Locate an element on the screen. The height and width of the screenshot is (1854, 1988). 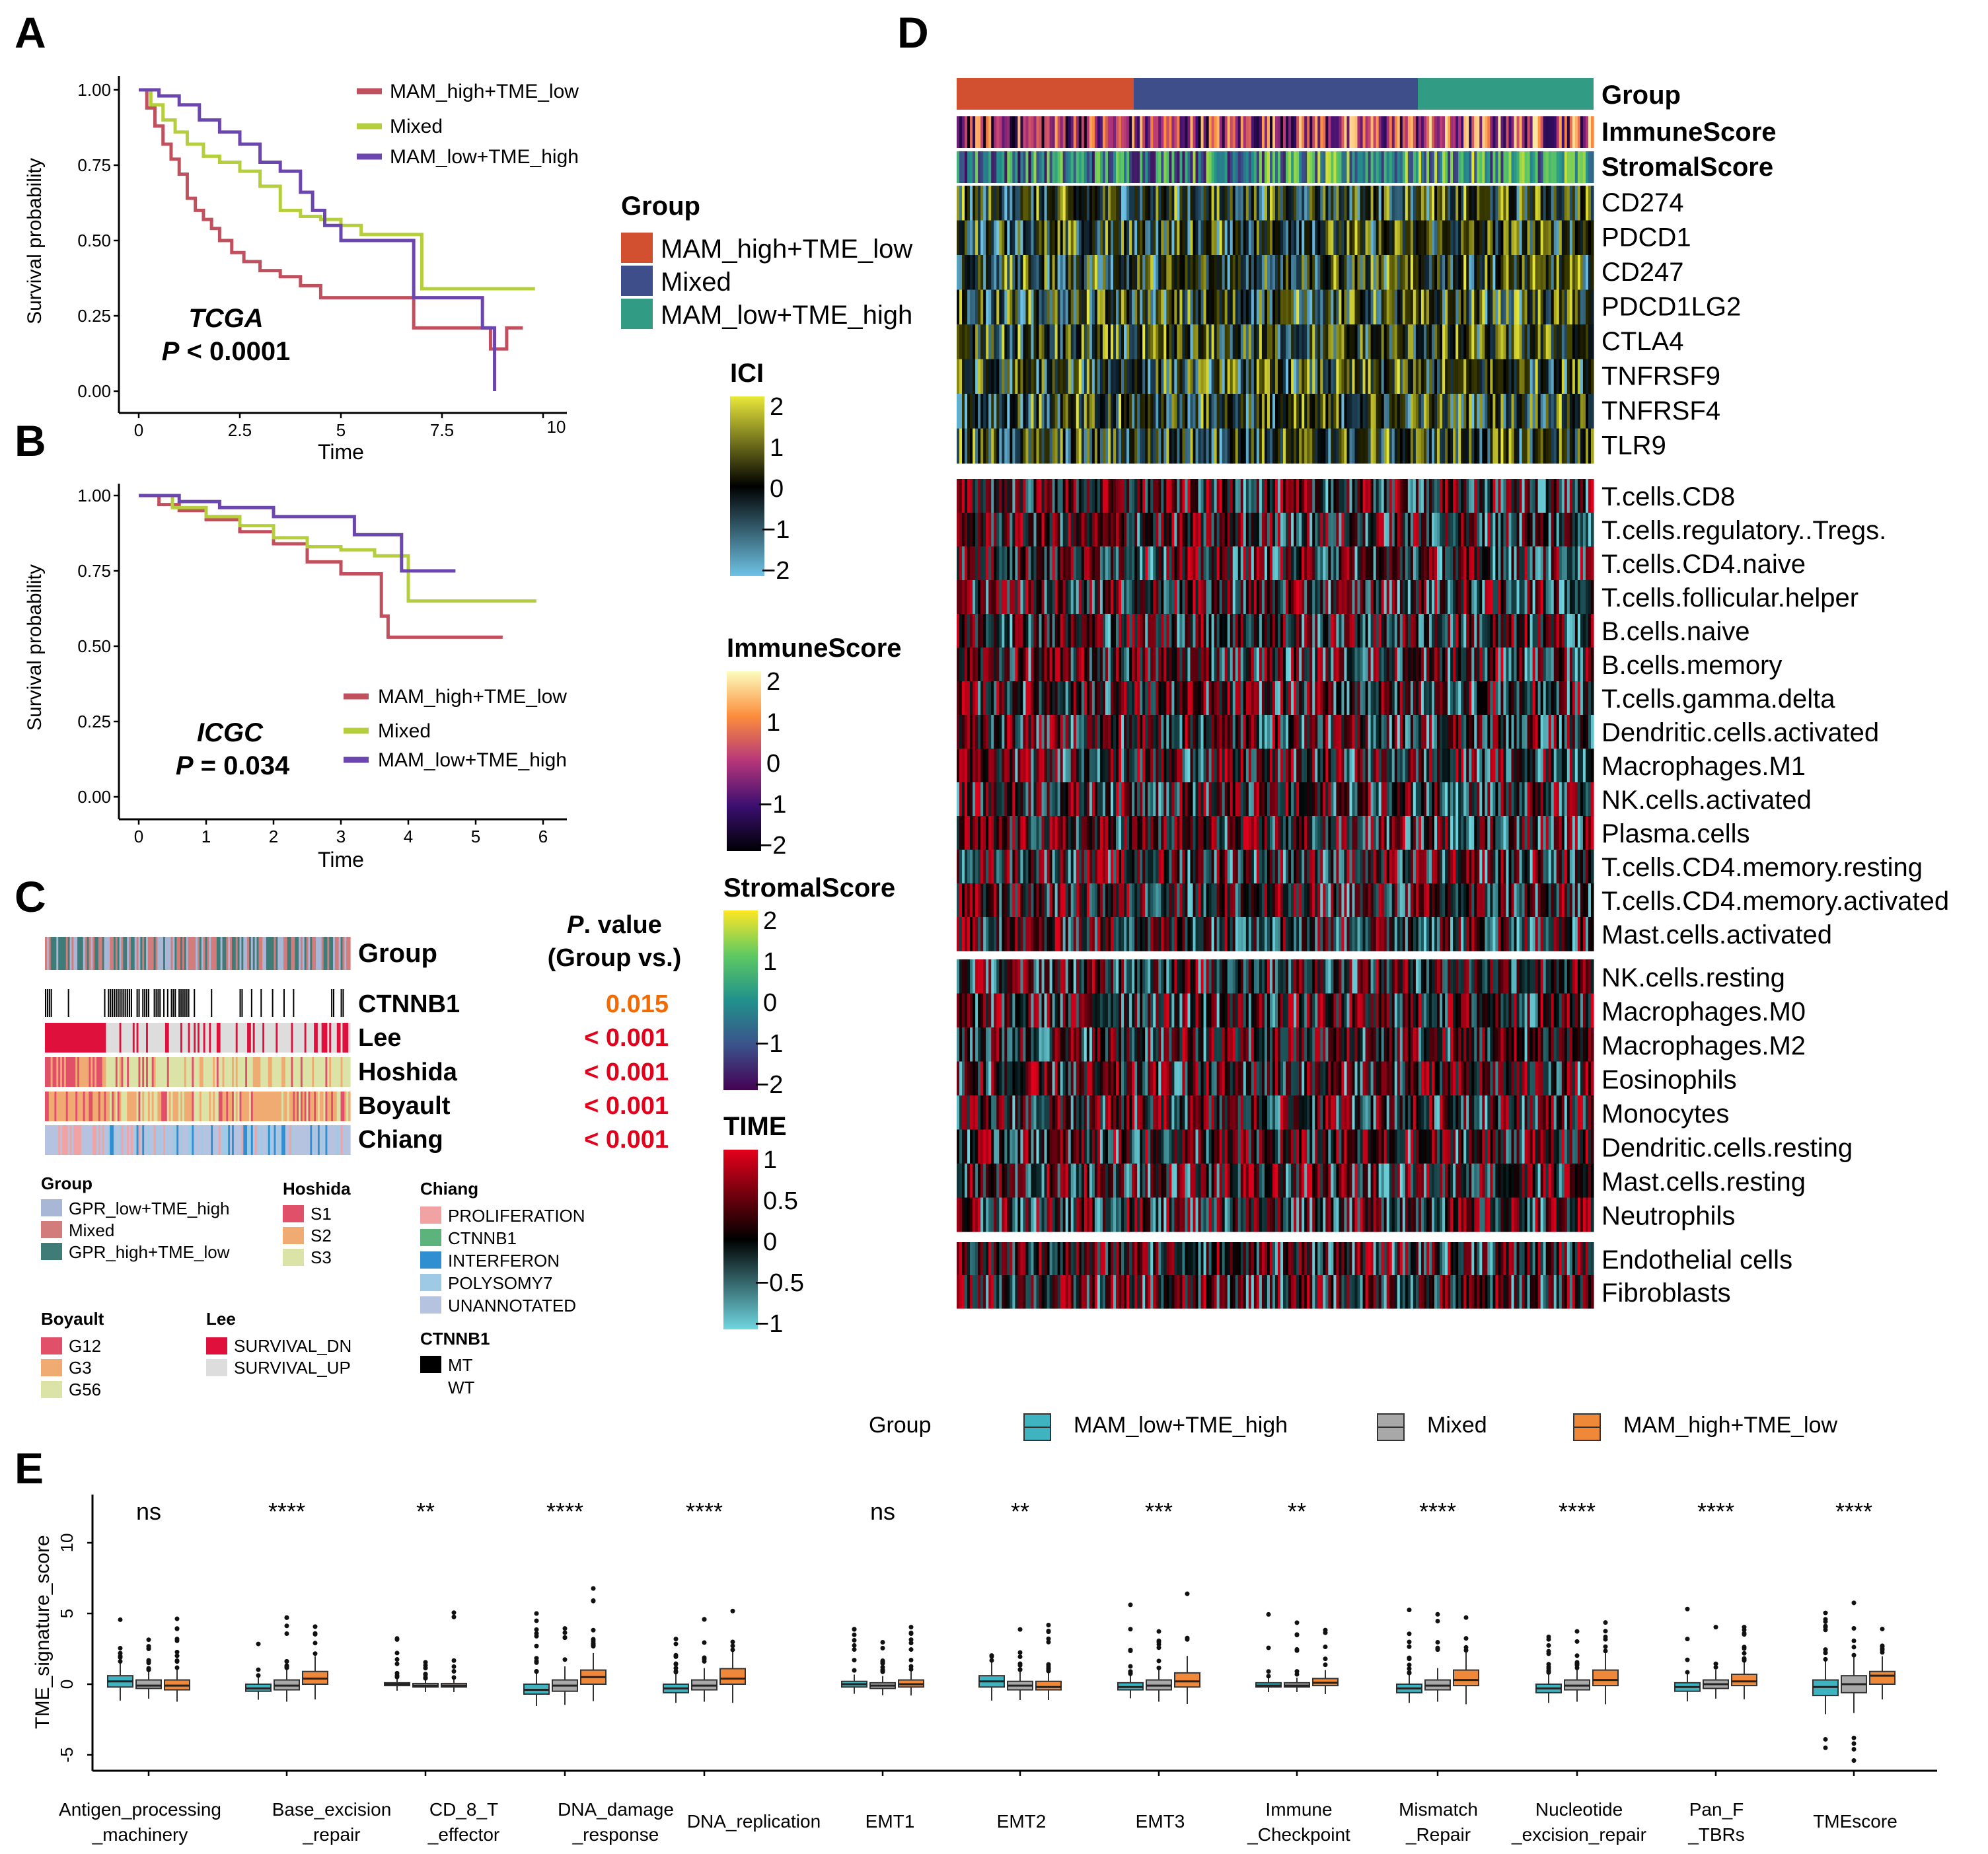
legend-label: CTNNB1 is located at coordinates (483, 1238).